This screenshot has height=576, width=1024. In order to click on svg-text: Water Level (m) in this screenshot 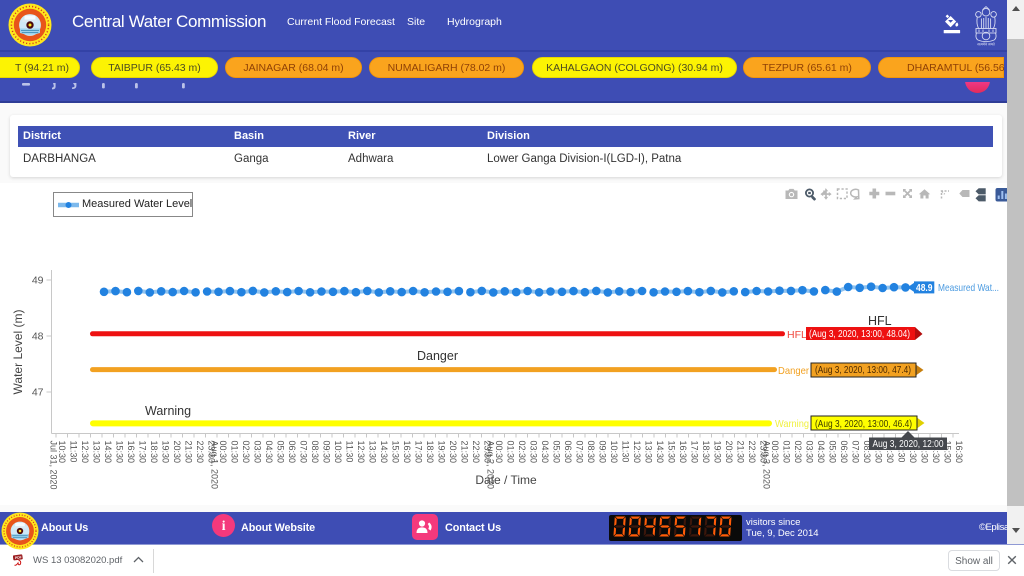, I will do `click(18, 352)`.